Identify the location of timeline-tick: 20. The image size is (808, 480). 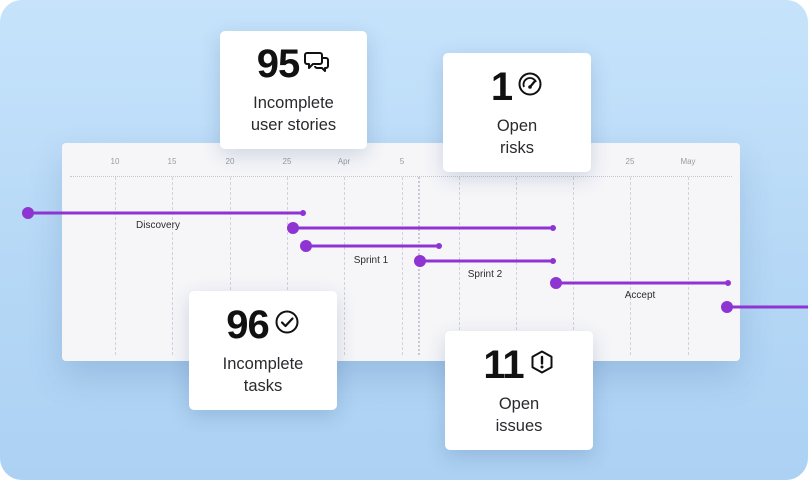
(230, 161).